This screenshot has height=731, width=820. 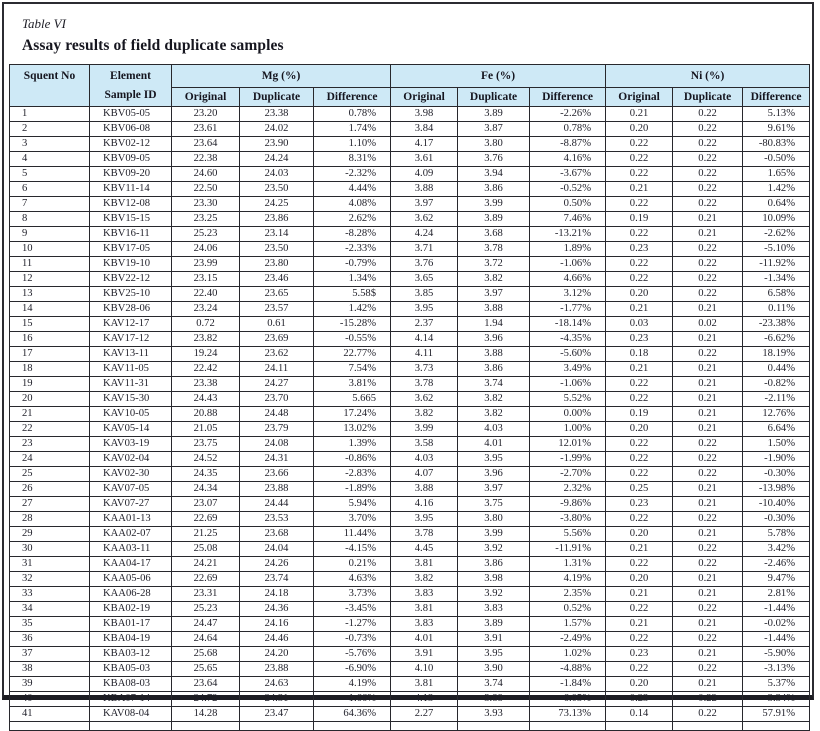 What do you see at coordinates (352, 534) in the screenshot?
I see `mg-difference-cell: 11.44%` at bounding box center [352, 534].